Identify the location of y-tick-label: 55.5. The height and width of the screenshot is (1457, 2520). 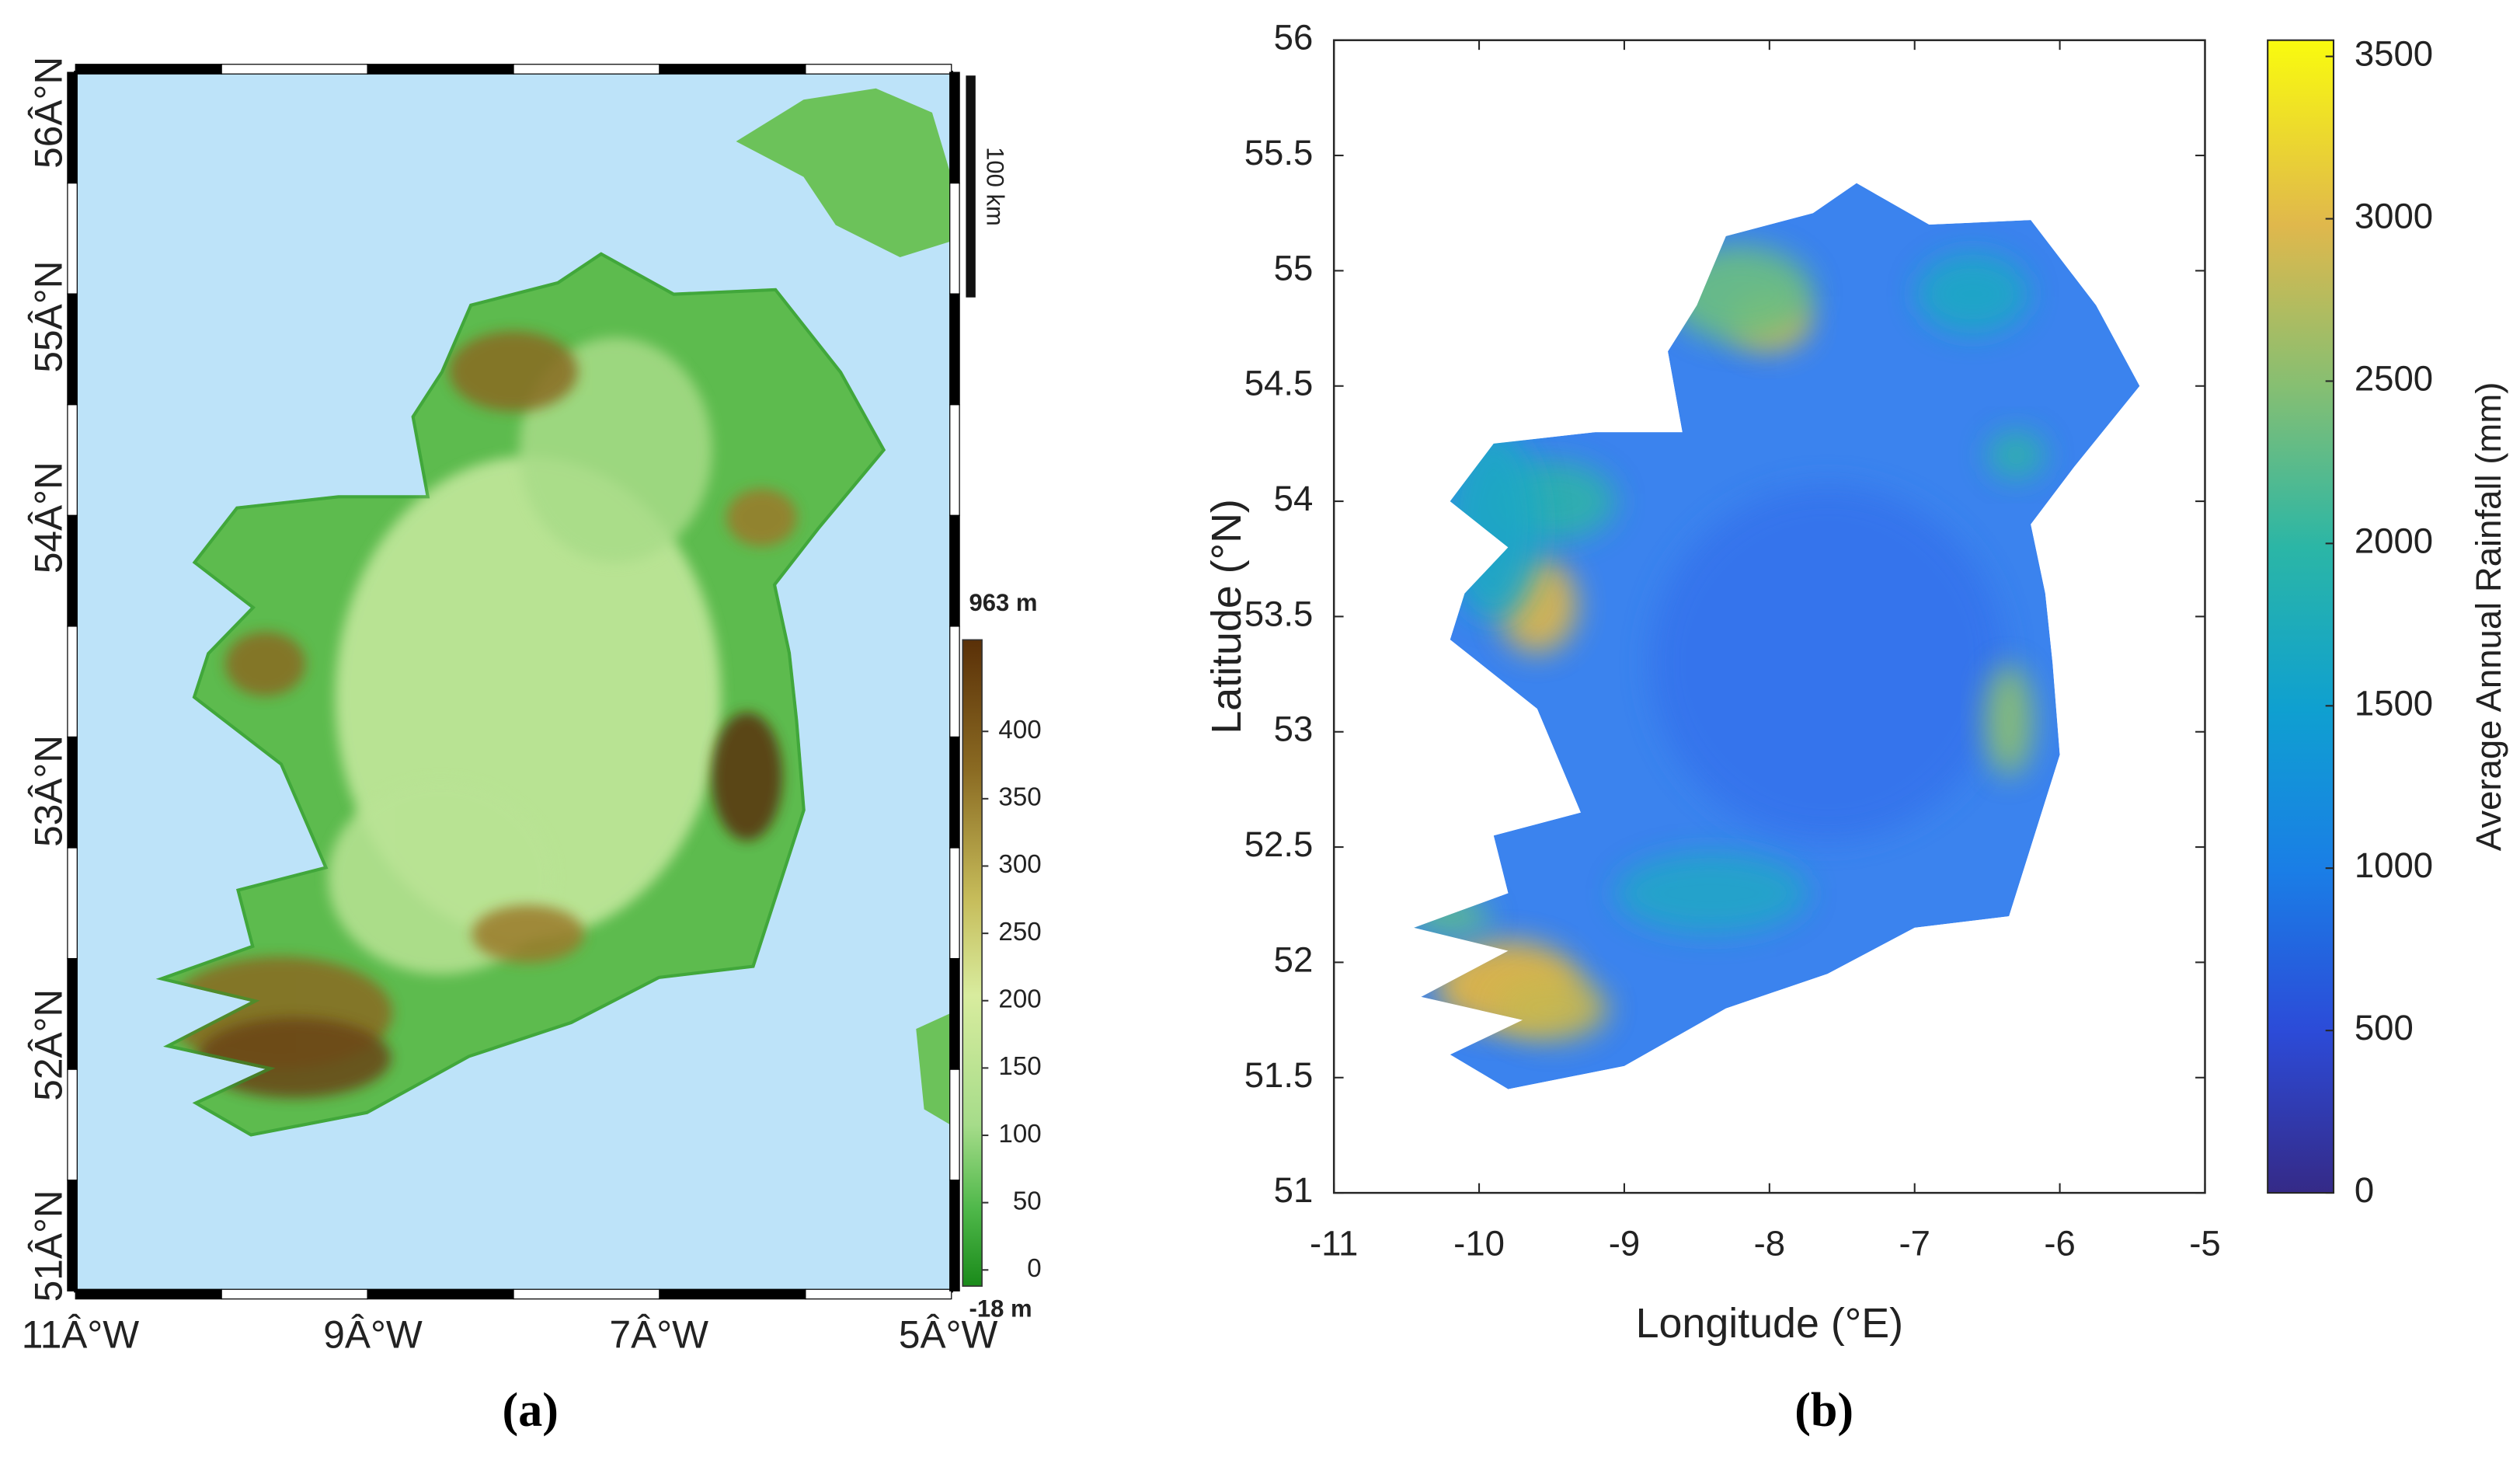
(1279, 153).